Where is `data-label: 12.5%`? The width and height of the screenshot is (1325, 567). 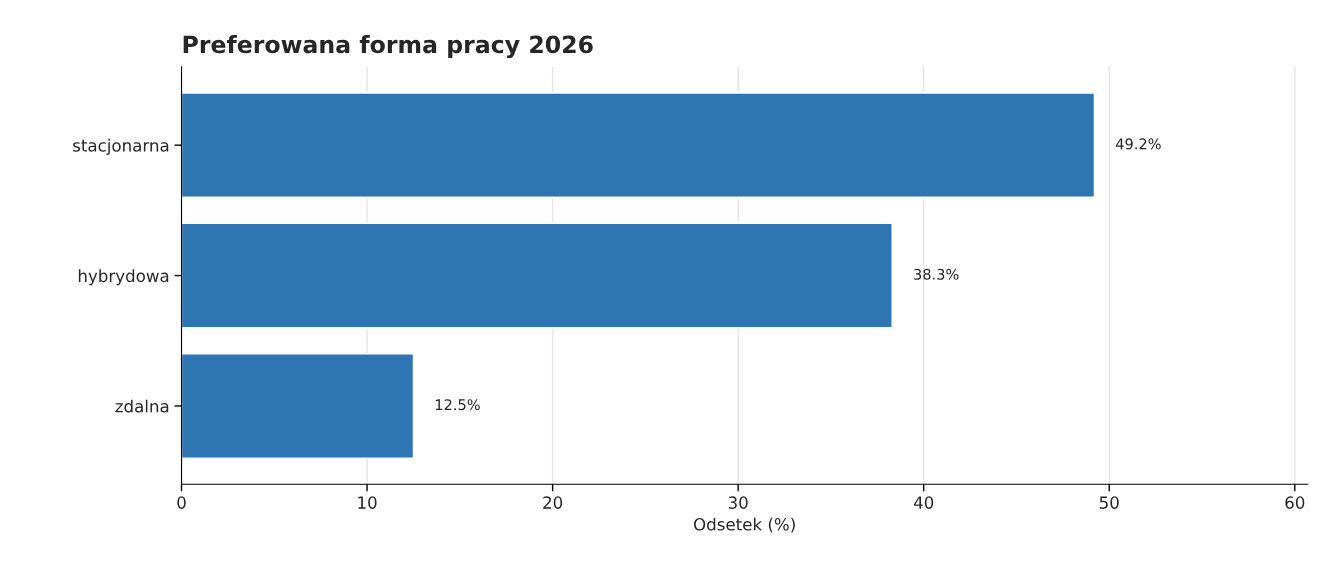
data-label: 12.5% is located at coordinates (457, 405).